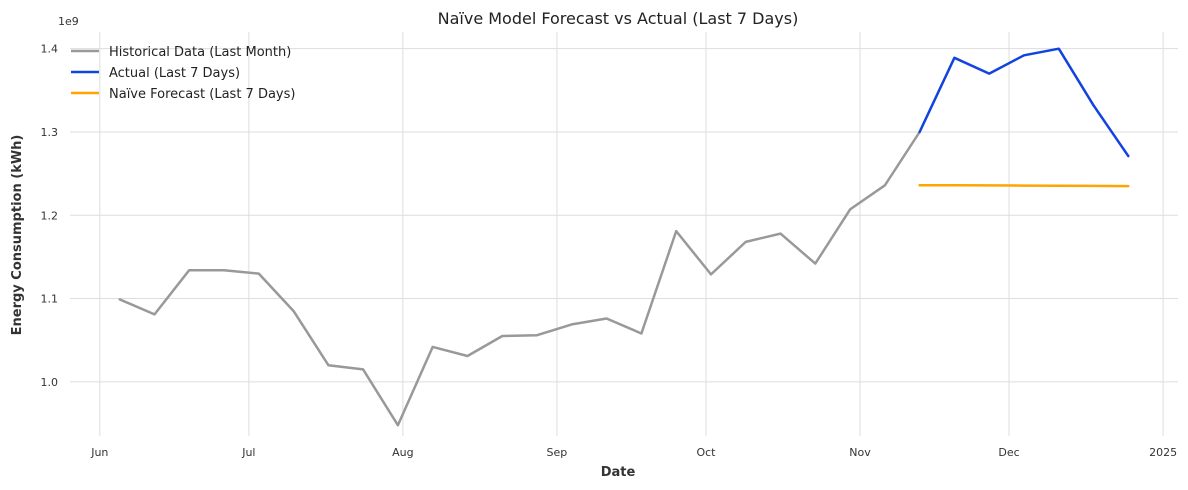  What do you see at coordinates (68, 21) in the screenshot?
I see `y-offset-label: 1e9` at bounding box center [68, 21].